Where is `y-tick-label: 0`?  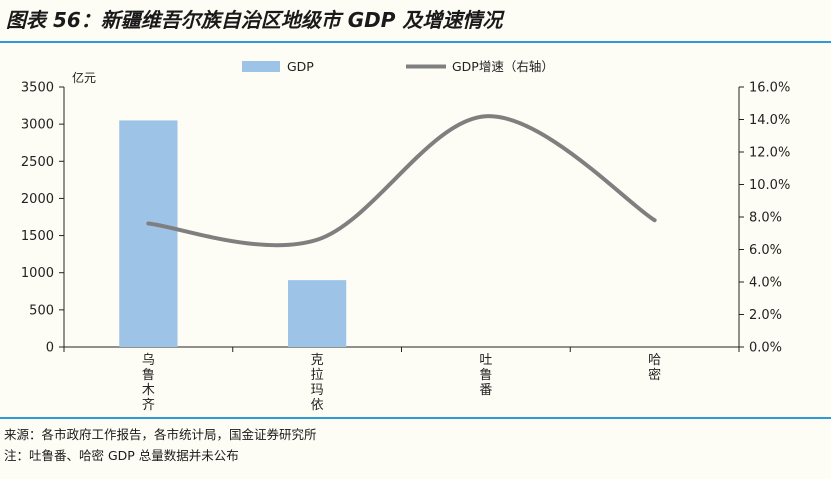 y-tick-label: 0 is located at coordinates (50, 348).